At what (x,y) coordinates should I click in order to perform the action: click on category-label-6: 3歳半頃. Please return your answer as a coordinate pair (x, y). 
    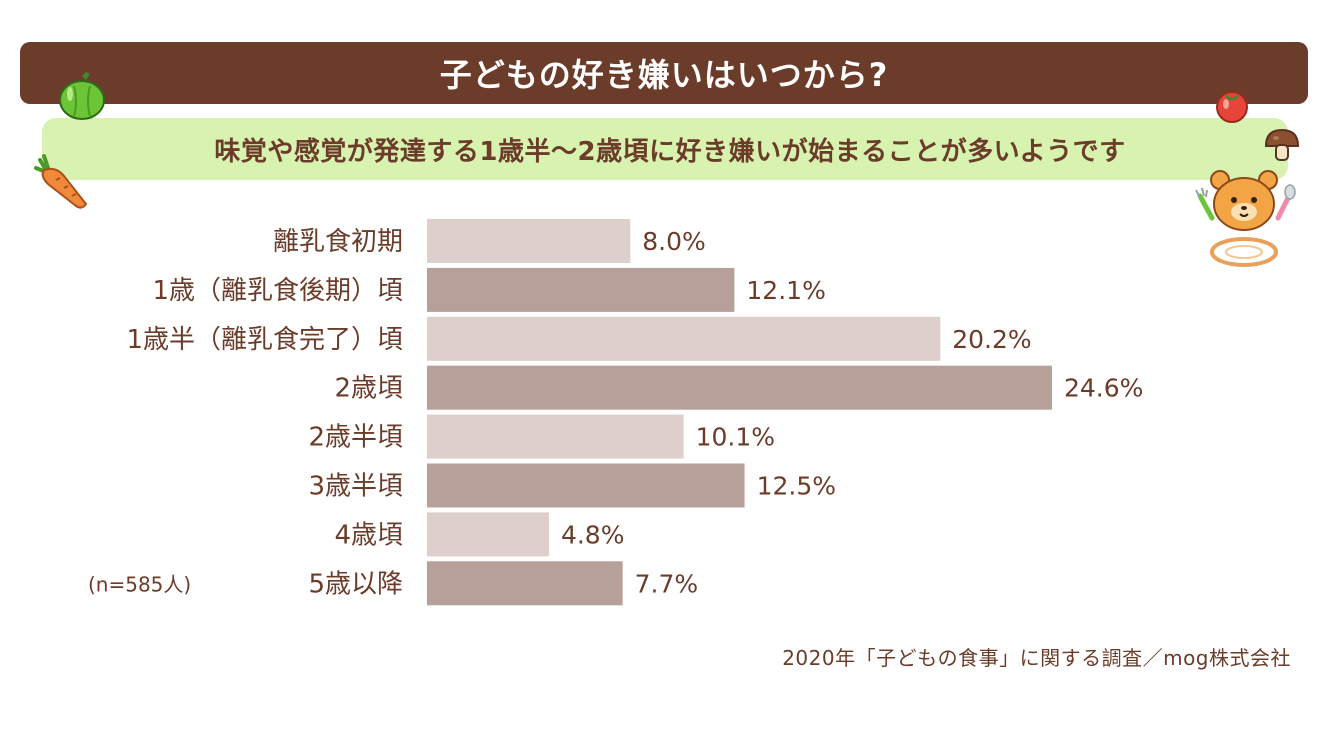
    Looking at the image, I should click on (355, 487).